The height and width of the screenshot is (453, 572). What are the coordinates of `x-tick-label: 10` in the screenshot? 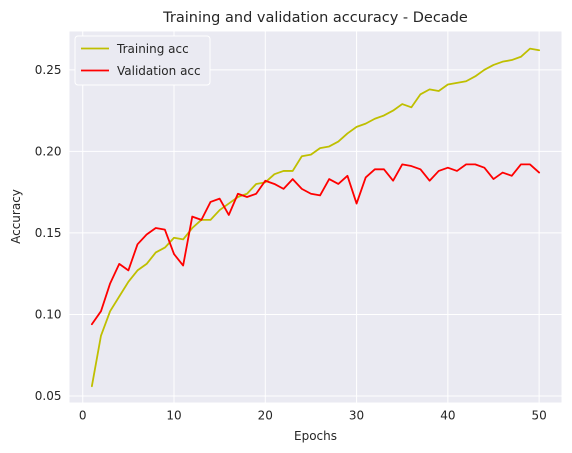 It's located at (173, 416).